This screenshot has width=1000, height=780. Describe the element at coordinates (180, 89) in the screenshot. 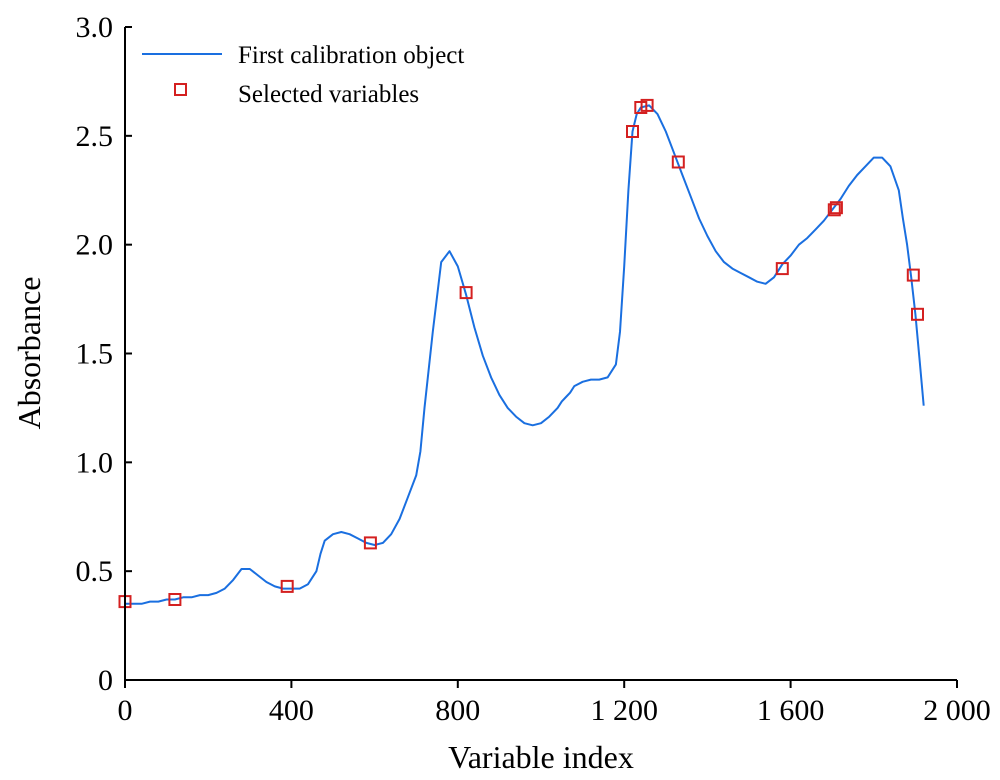

I see `legend-marker-swatch` at that location.